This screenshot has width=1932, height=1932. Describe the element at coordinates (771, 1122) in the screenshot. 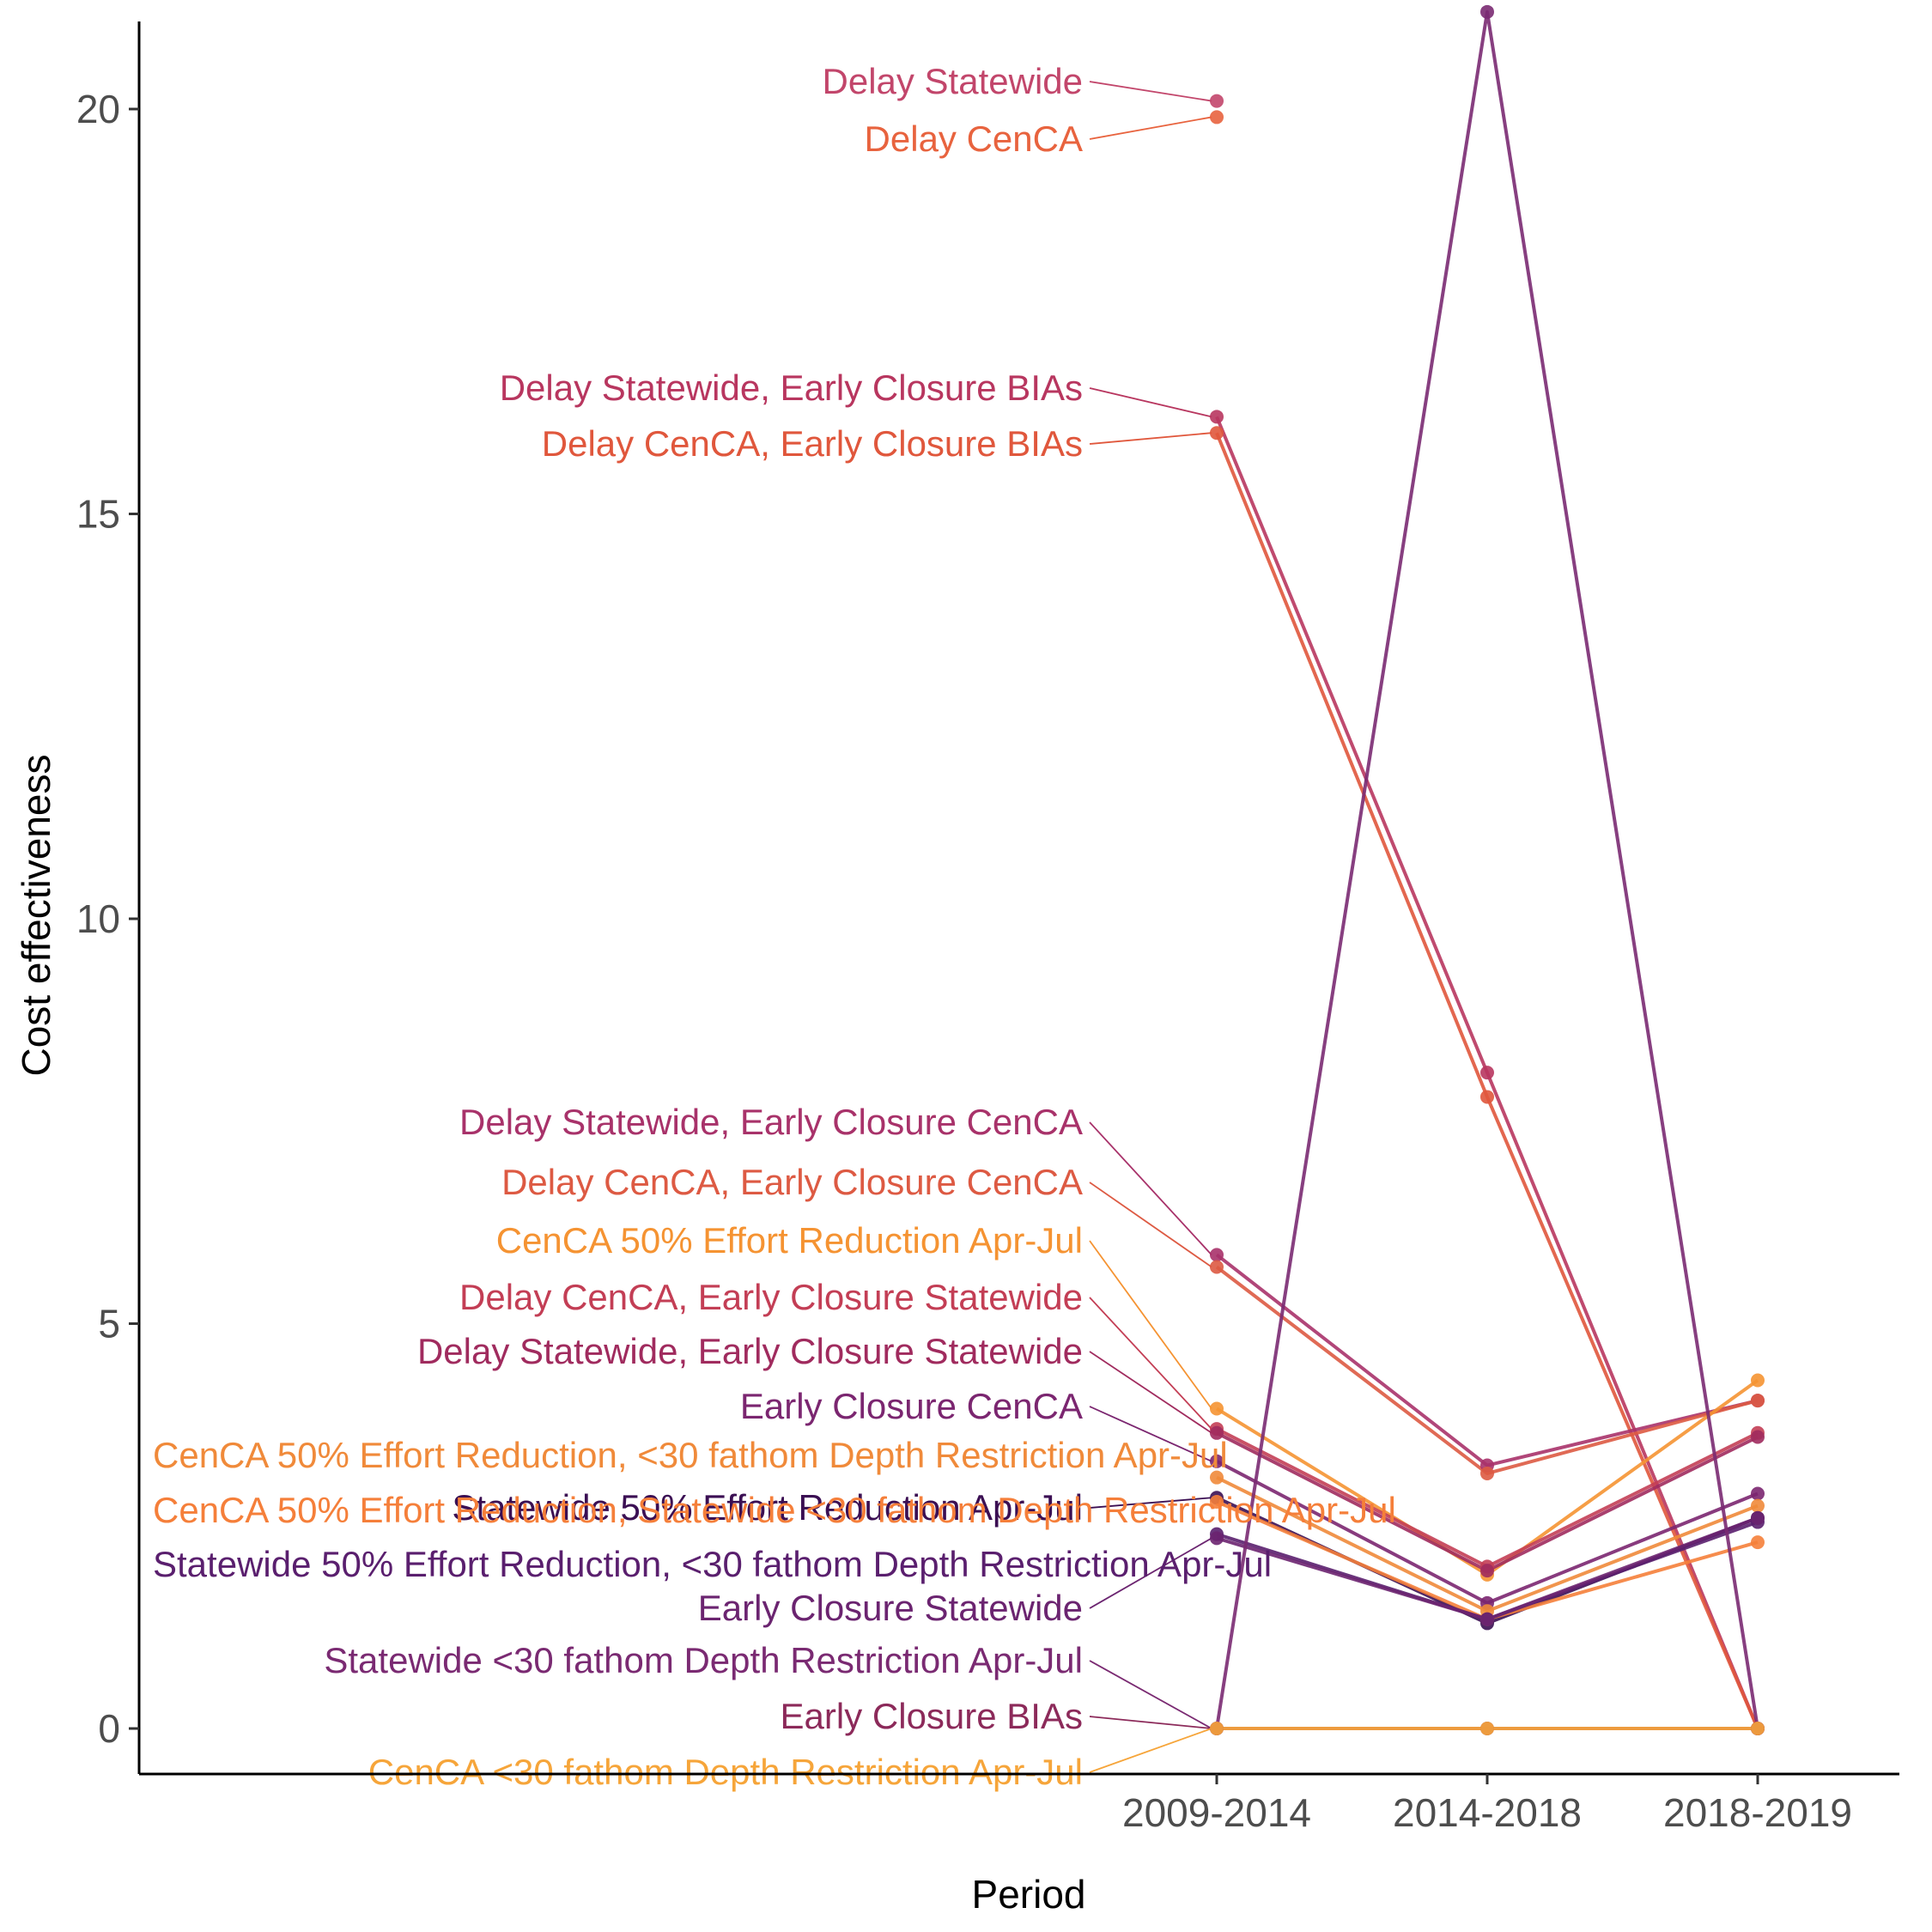

I see `series-label-delay-statewide-early-closure-cenca: Delay Statewide, Early Closure CenCA` at that location.